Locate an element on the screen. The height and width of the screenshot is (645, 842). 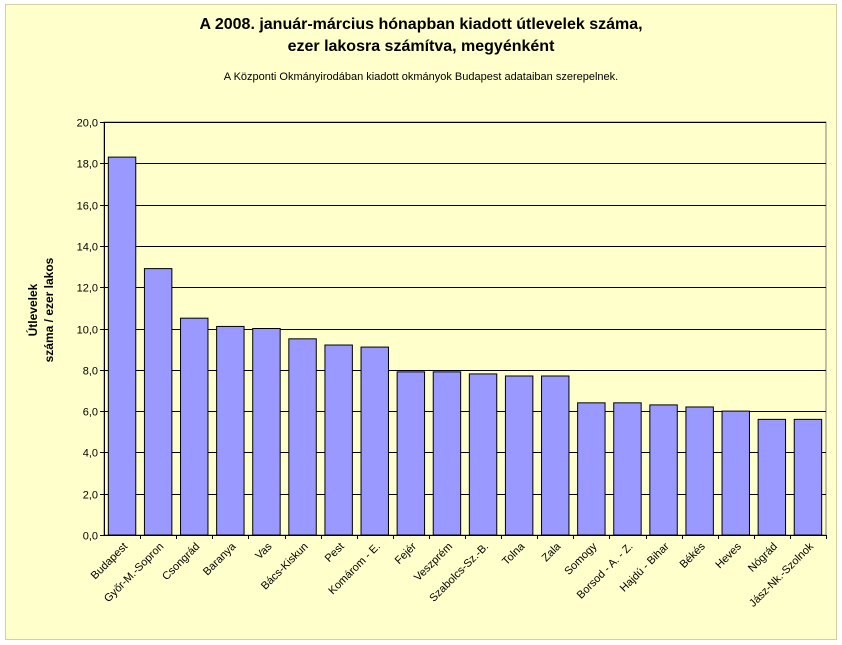
x-tick-label: Heves is located at coordinates (728, 555).